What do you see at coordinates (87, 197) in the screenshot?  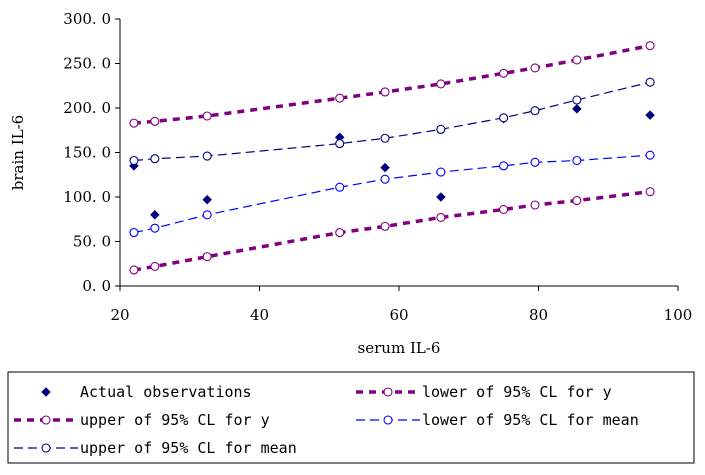 I see `y-tick-label: 100. 0` at bounding box center [87, 197].